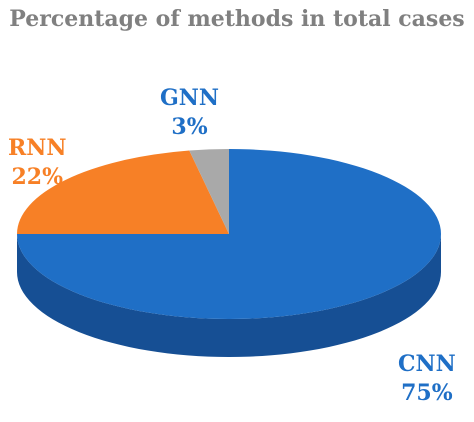 This screenshot has height=422, width=474. Describe the element at coordinates (37, 148) in the screenshot. I see `slice-name-rnn: RNN` at that location.